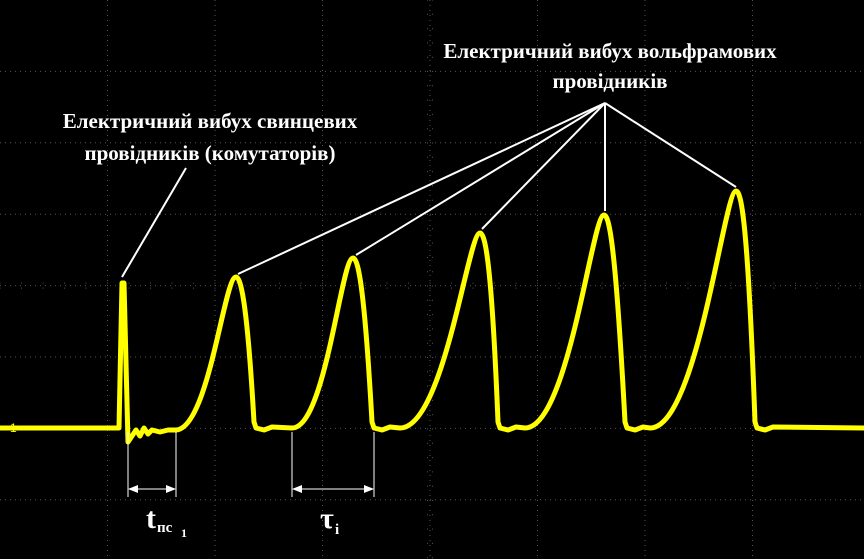  What do you see at coordinates (327, 518) in the screenshot?
I see `tau-symbol: τ` at bounding box center [327, 518].